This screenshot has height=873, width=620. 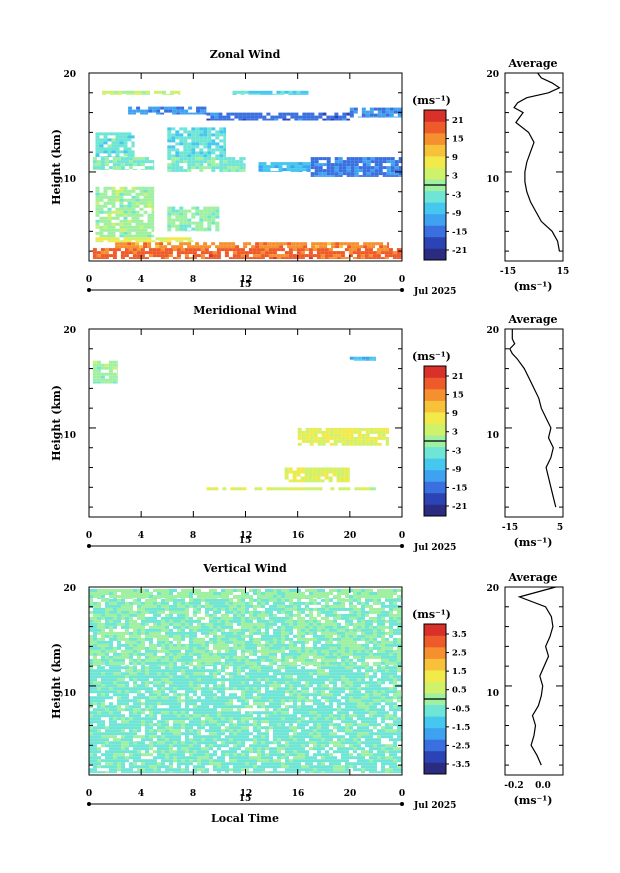 What do you see at coordinates (492, 331) in the screenshot?
I see `avg-y-tick-label: 20` at bounding box center [492, 331].